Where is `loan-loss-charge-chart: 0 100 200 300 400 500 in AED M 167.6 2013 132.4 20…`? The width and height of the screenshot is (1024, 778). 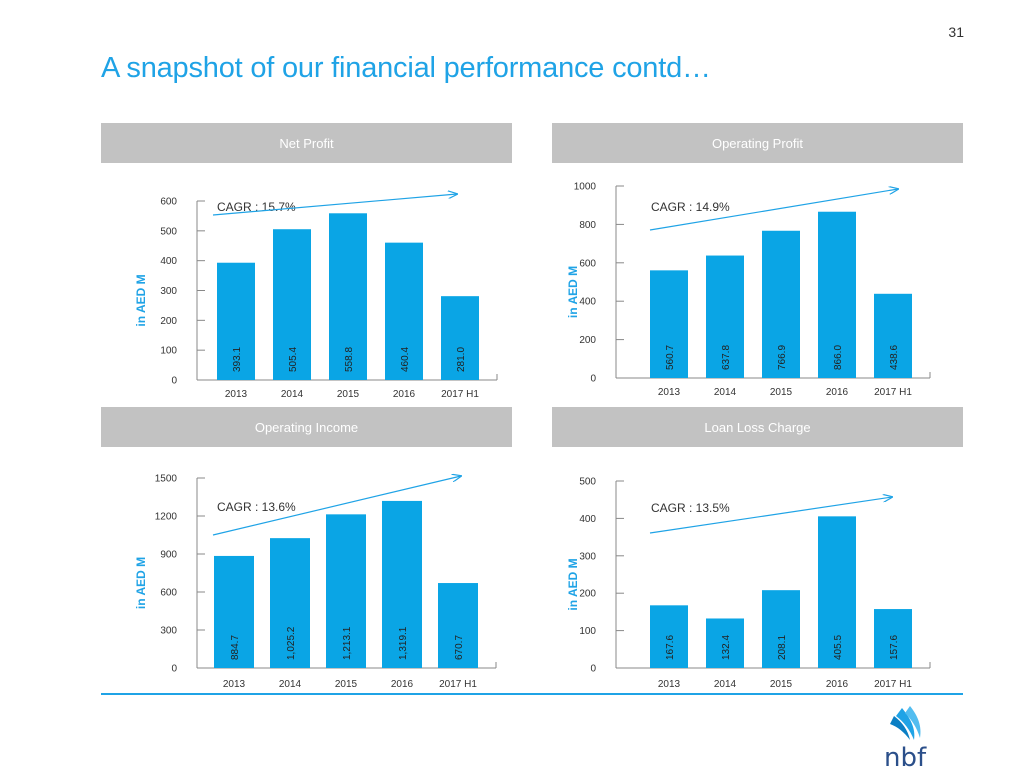 loan-loss-charge-chart: 0 100 200 300 400 500 in AED M 167.6 2013 132.4 20… is located at coordinates (748, 583).